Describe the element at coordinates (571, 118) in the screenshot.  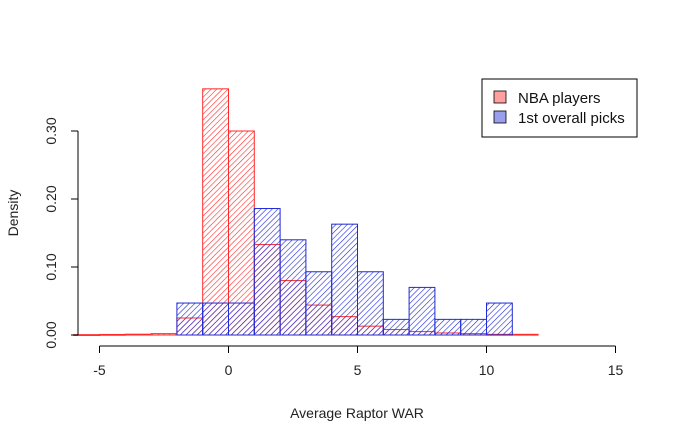
I see `legend-label-1st-overall-picks: 1st overall picks` at that location.